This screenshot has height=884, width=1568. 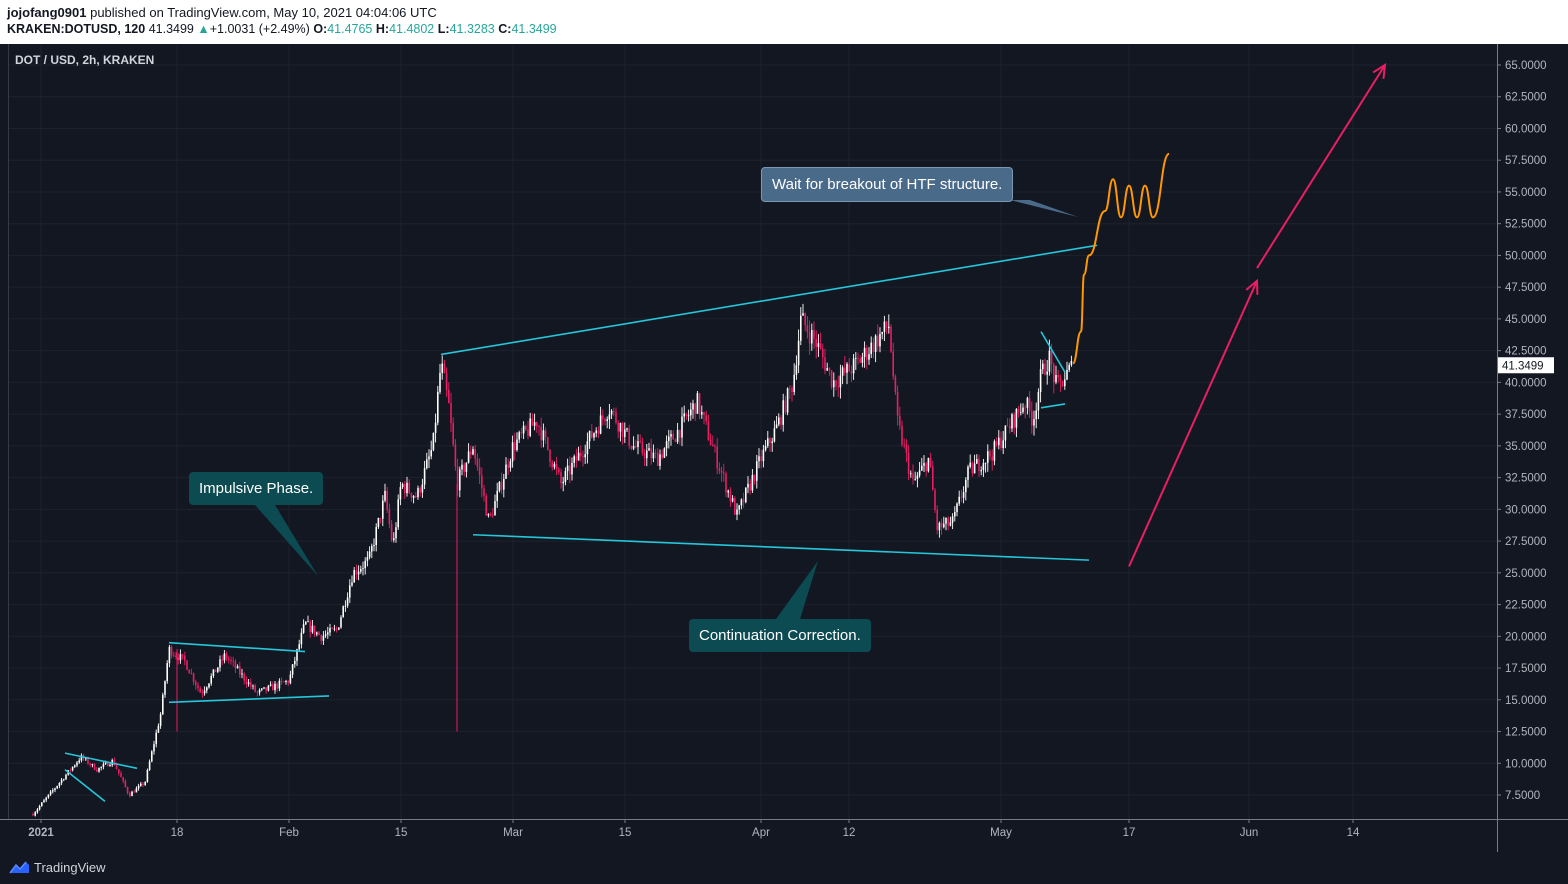 What do you see at coordinates (401, 833) in the screenshot?
I see `time-tick-label: 15` at bounding box center [401, 833].